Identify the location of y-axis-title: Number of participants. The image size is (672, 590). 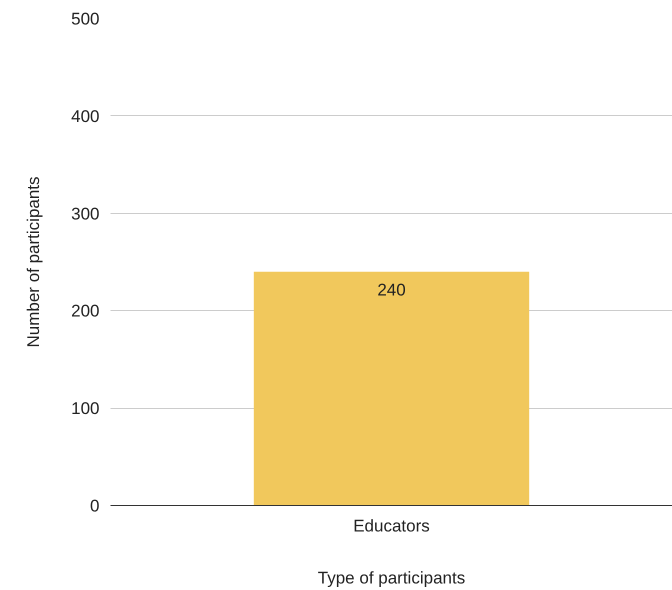
(34, 262).